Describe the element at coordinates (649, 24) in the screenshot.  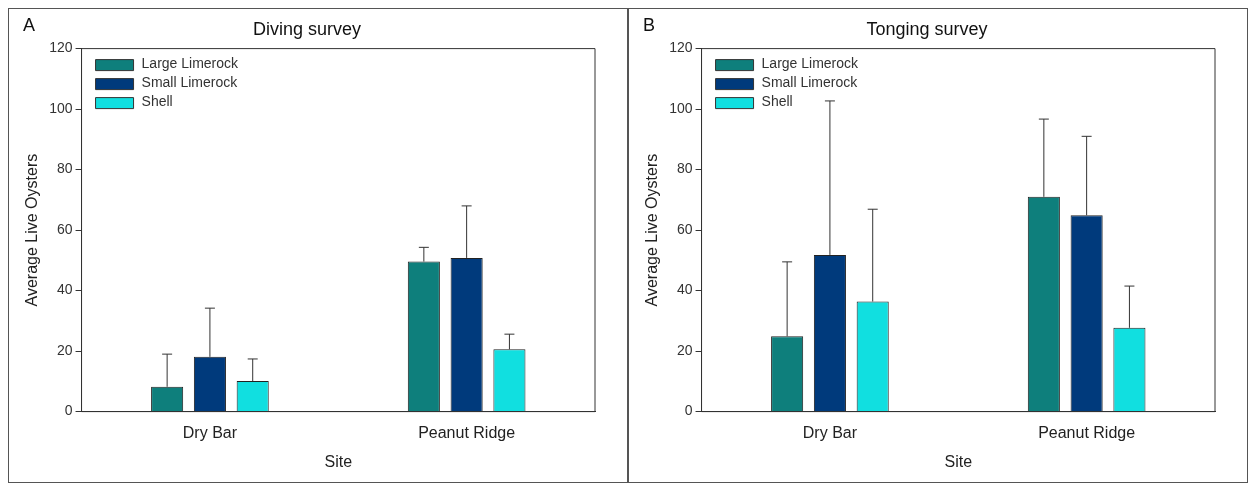
I see `text: B` at that location.